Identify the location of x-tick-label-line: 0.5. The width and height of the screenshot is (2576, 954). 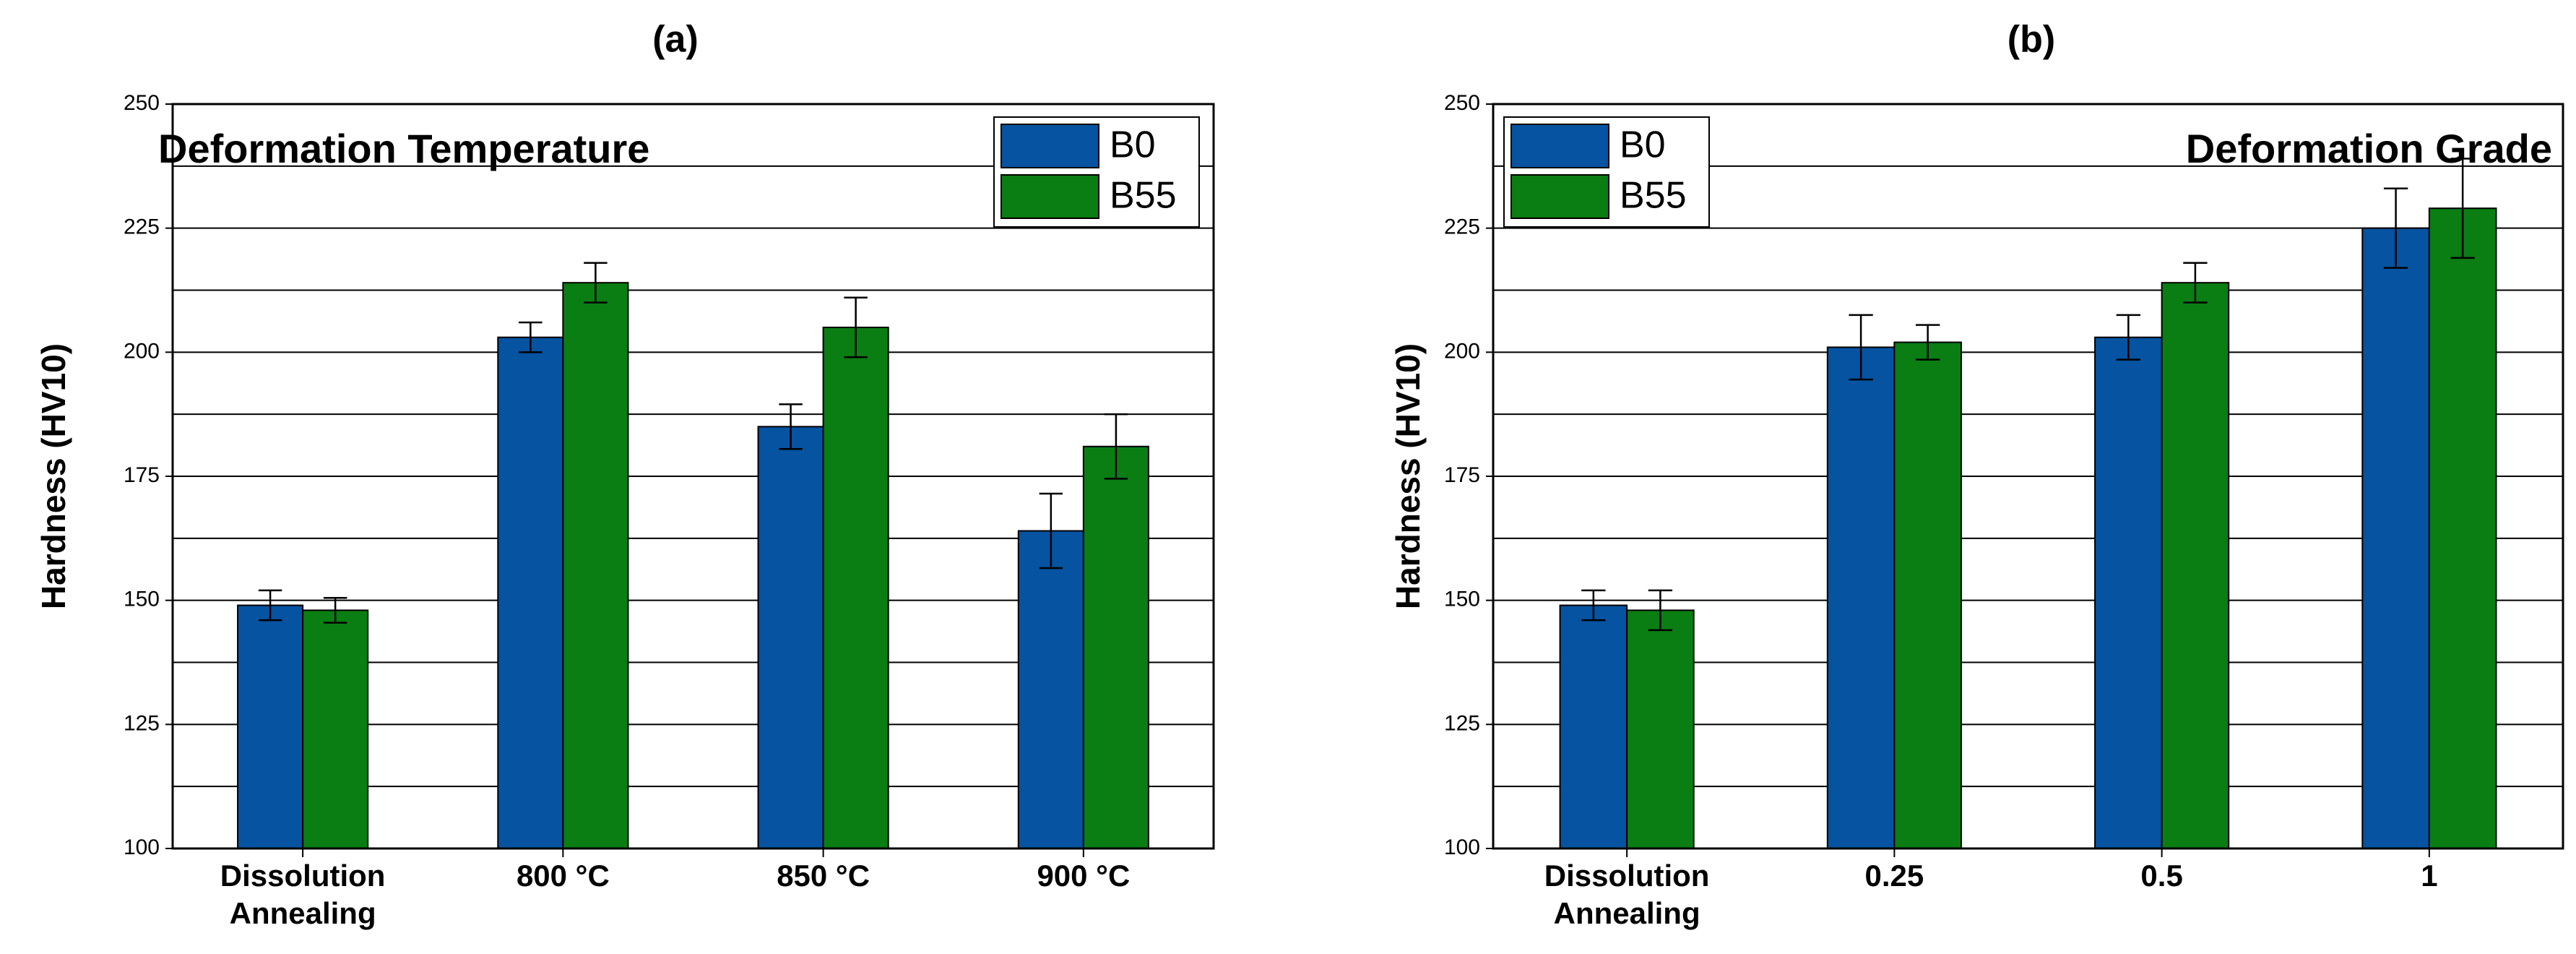
(2161, 876).